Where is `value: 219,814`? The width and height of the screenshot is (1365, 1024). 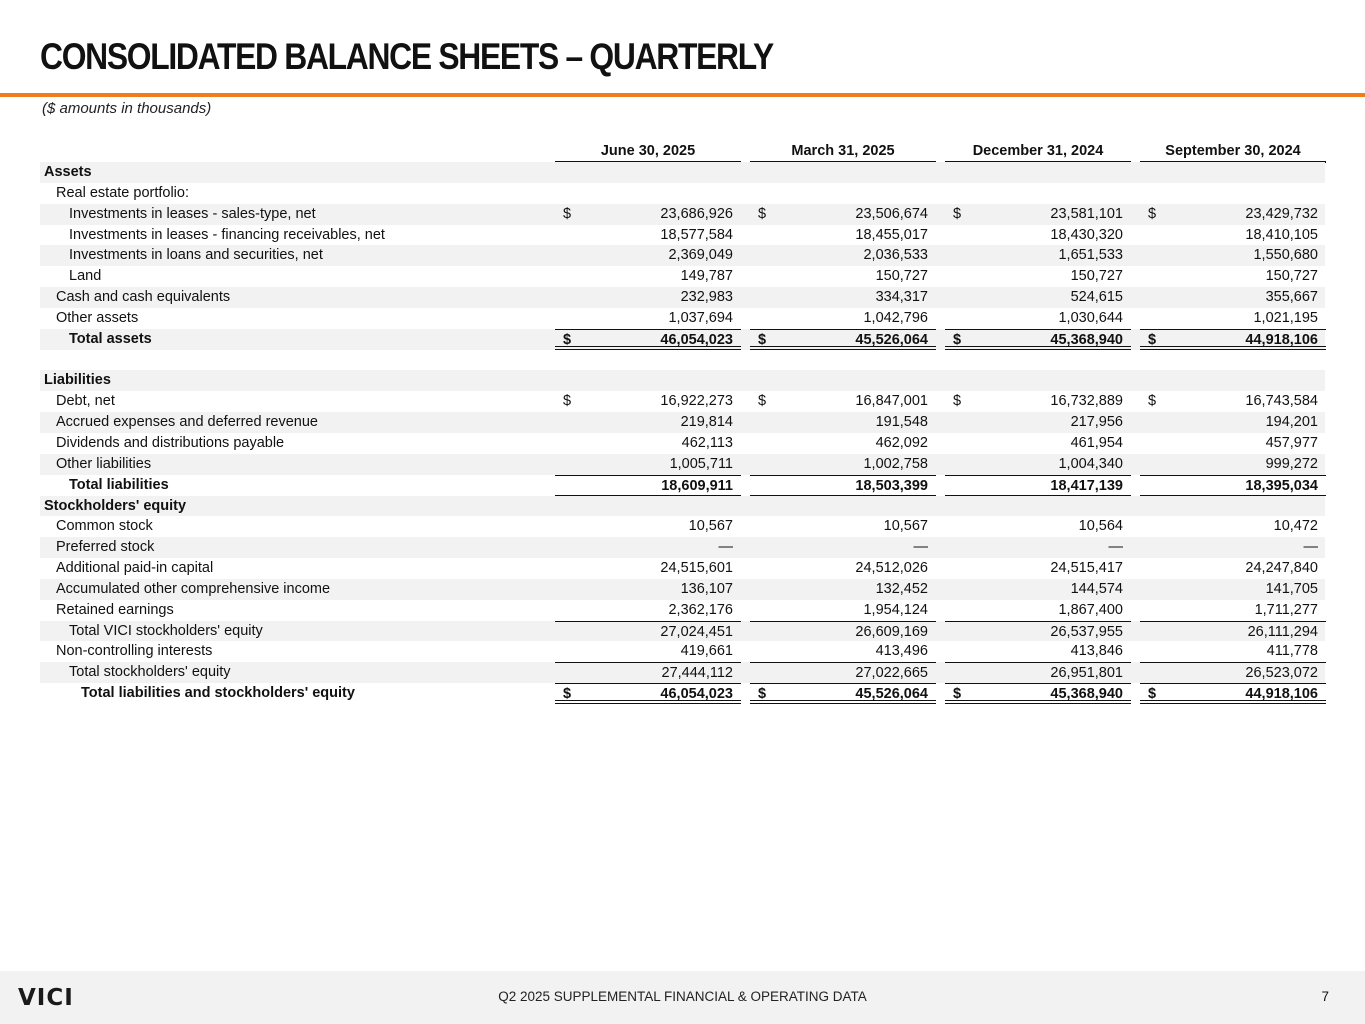 value: 219,814 is located at coordinates (706, 422).